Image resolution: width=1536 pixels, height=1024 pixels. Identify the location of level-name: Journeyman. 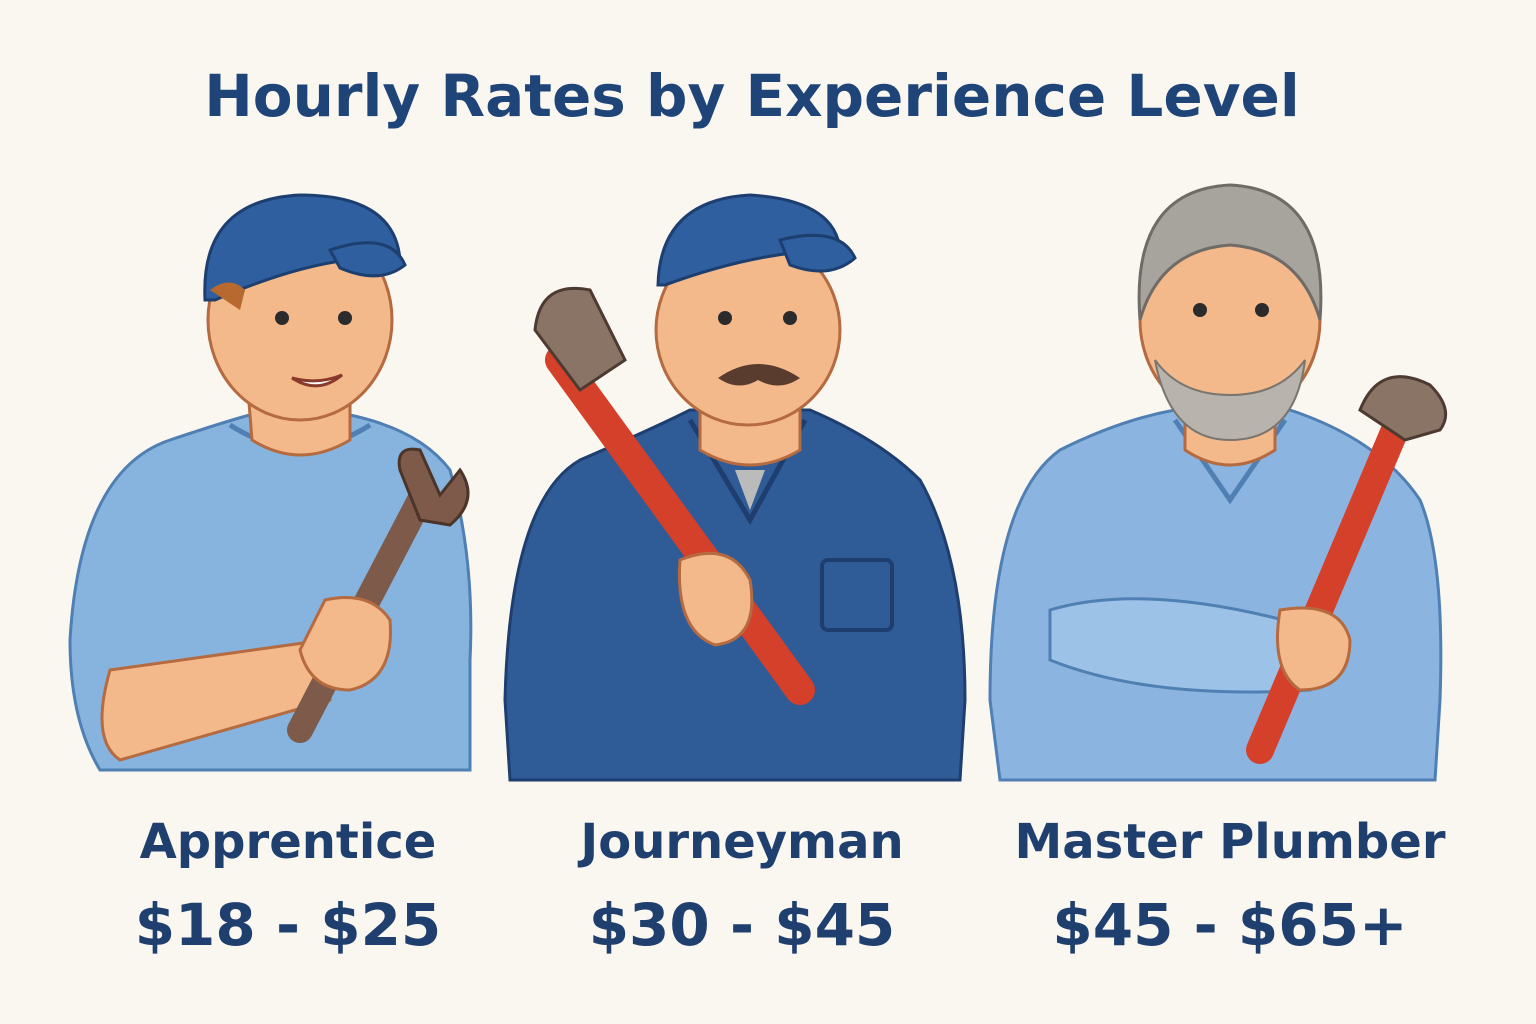
(740, 842).